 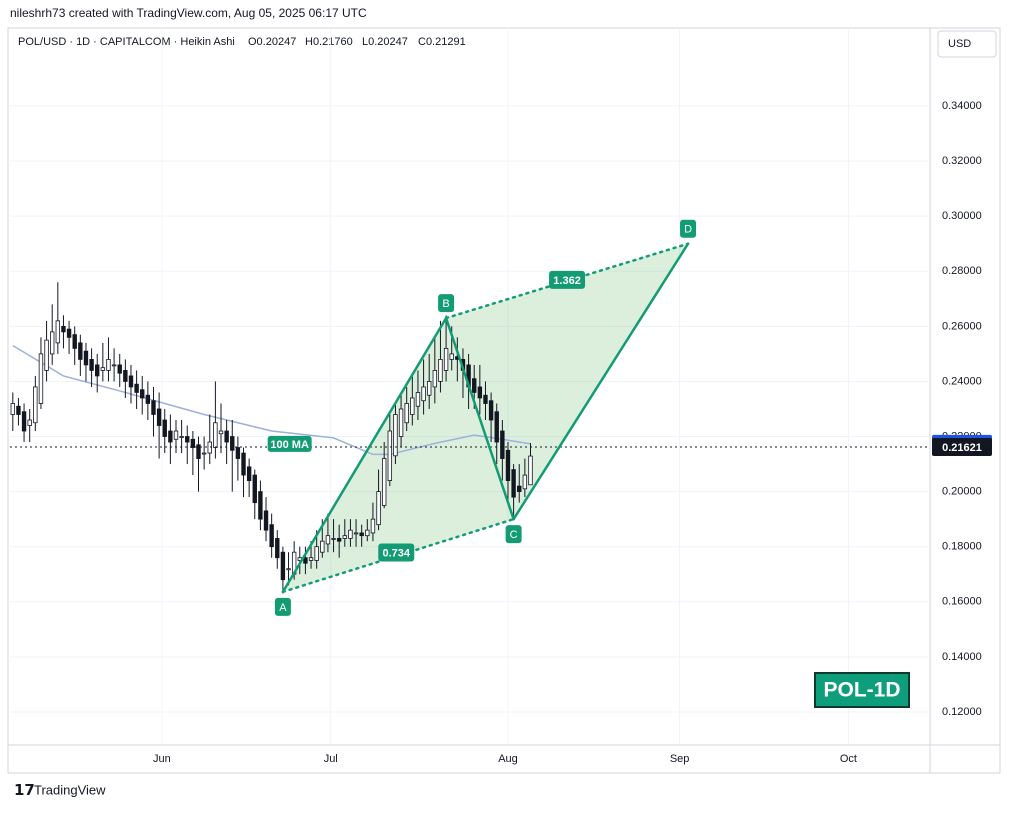 What do you see at coordinates (962, 448) in the screenshot?
I see `last-price-label: 0.21621` at bounding box center [962, 448].